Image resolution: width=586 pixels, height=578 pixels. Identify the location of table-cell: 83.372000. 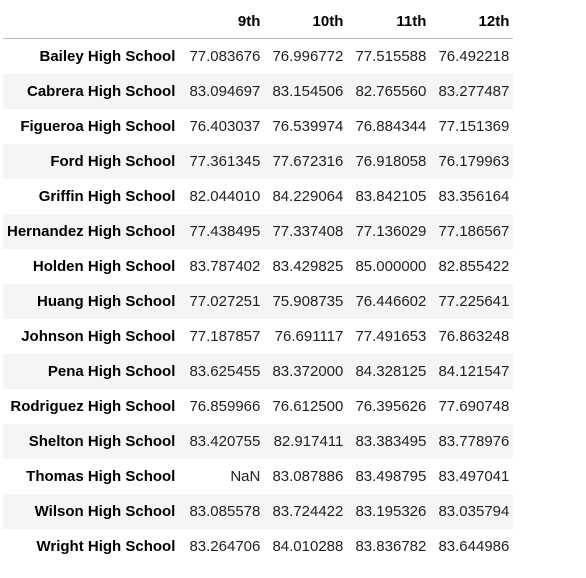
(308, 371).